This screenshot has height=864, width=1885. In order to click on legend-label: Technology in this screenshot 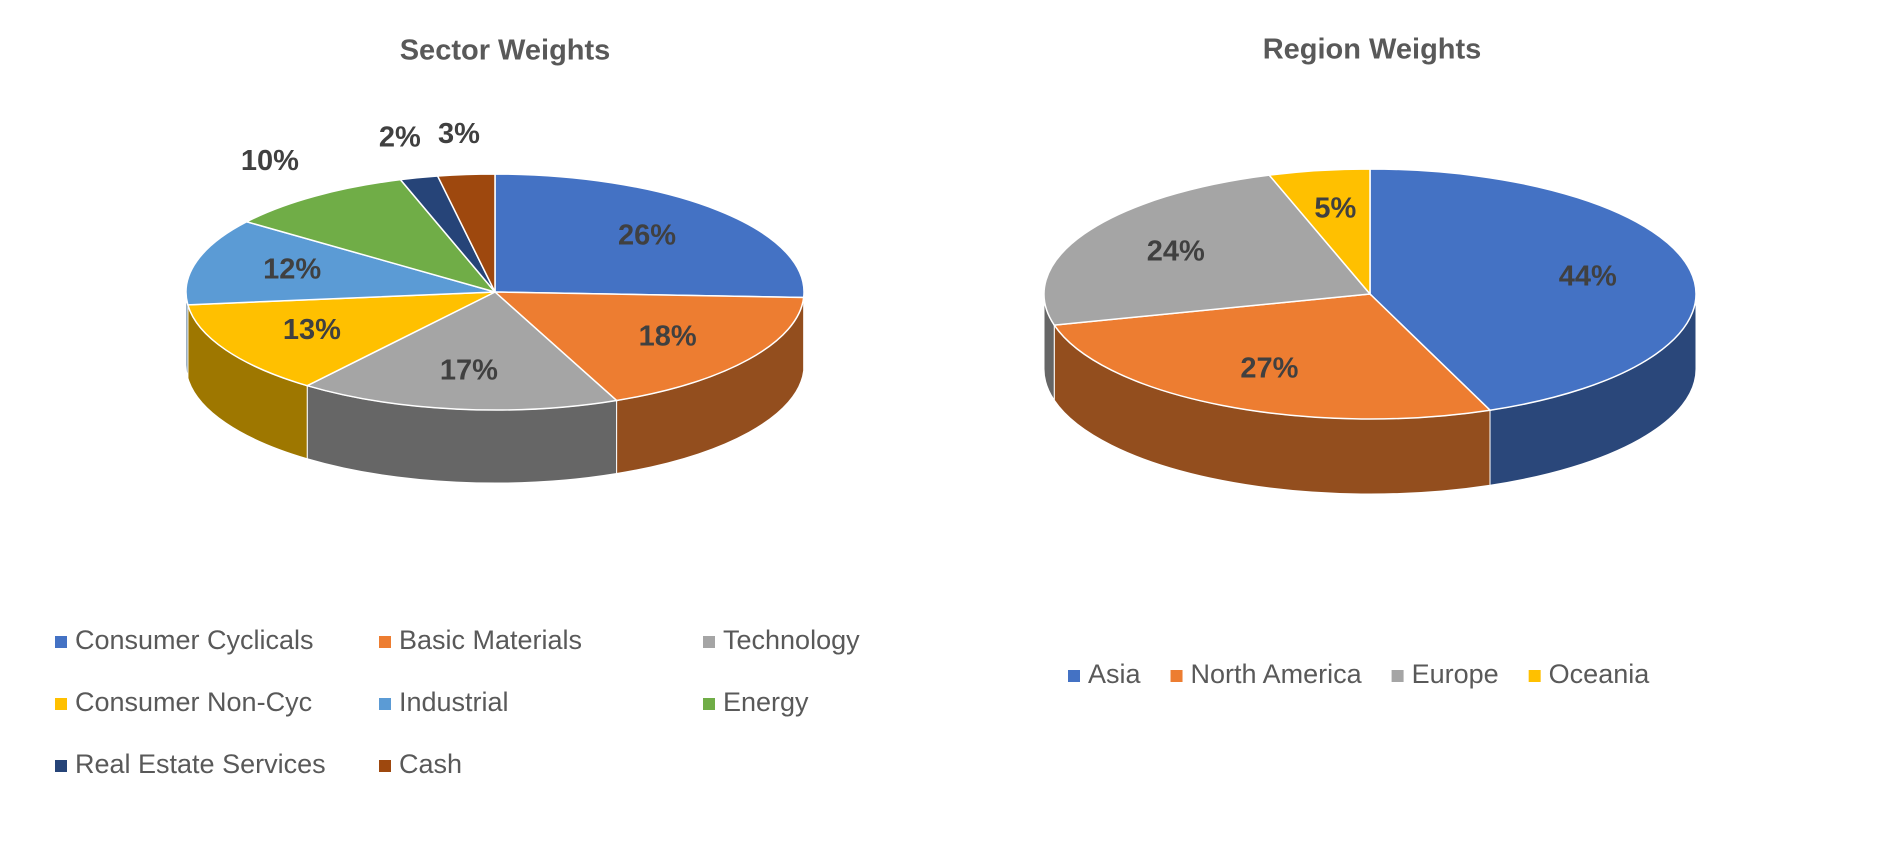, I will do `click(791, 640)`.